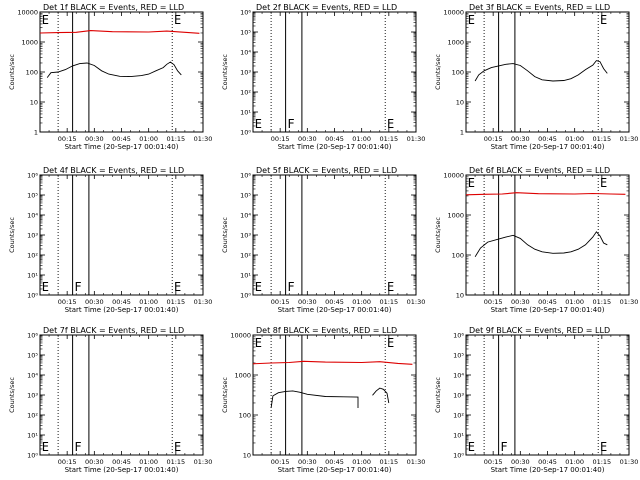 This screenshot has height=480, width=640. What do you see at coordinates (326, 7) in the screenshot?
I see `panel-title: Det 2f BLACK = Events, RED = LLD` at bounding box center [326, 7].